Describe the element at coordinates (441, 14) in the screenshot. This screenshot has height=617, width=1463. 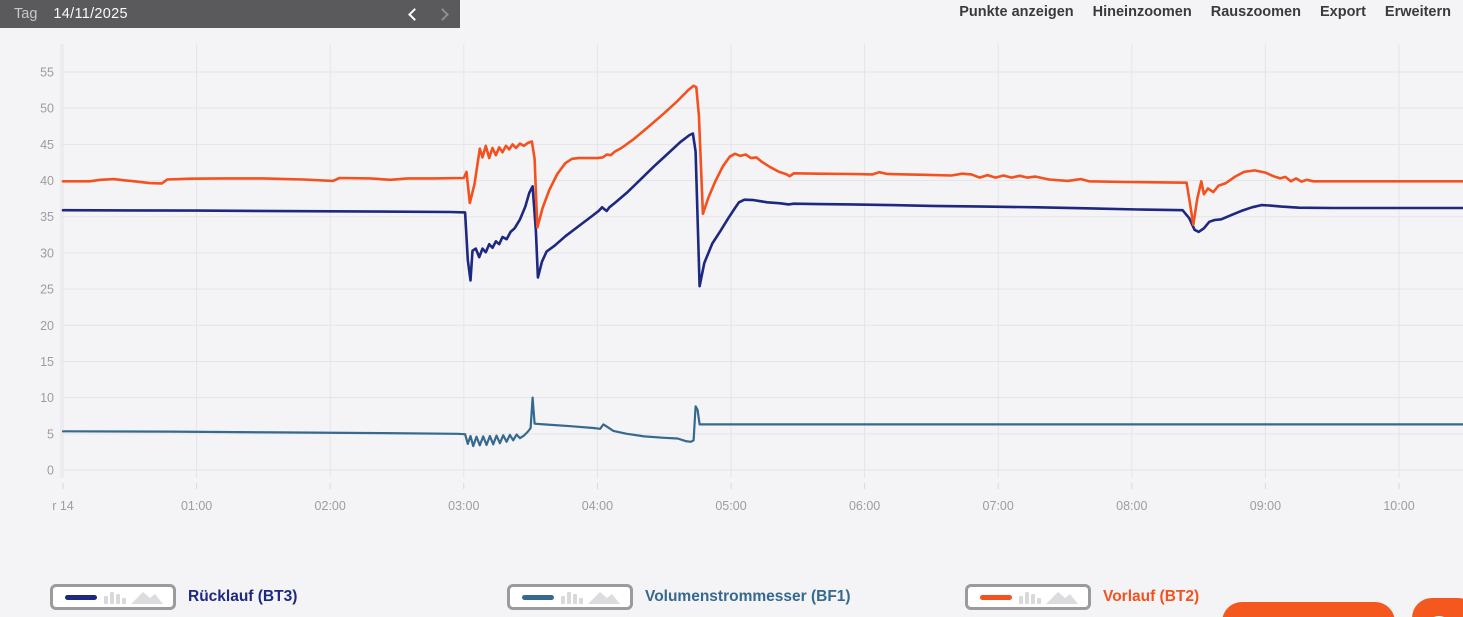
I see `chevron-right-icon` at that location.